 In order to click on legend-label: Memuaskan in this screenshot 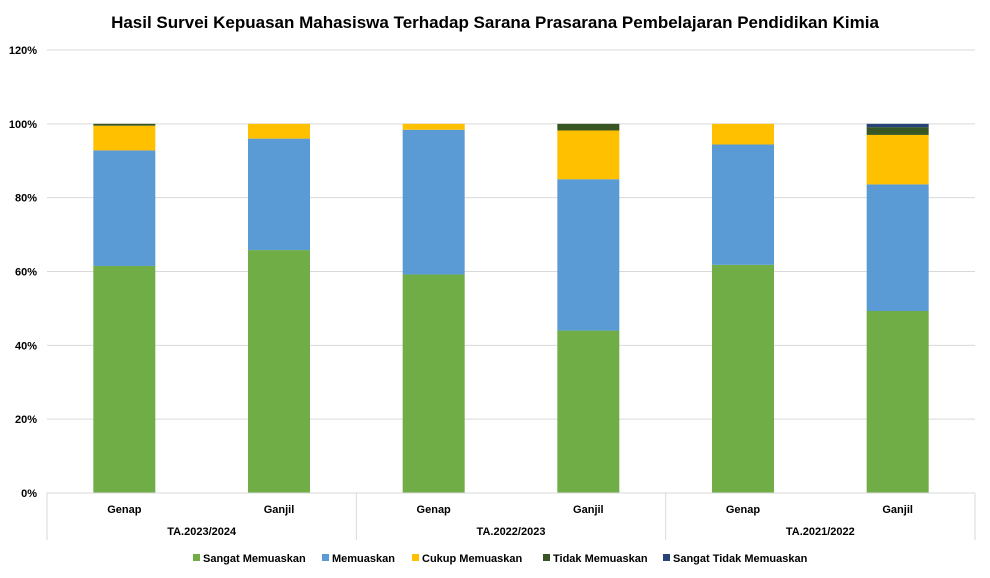, I will do `click(363, 559)`.